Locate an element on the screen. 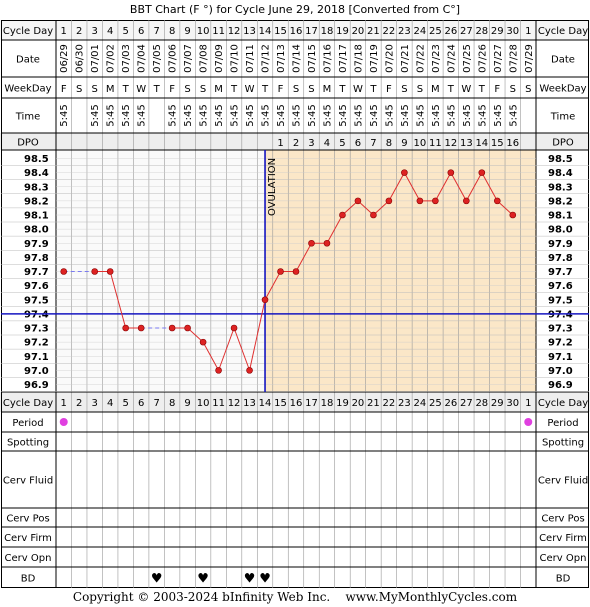 The image size is (590, 607). date-label: 07/02 is located at coordinates (111, 58).